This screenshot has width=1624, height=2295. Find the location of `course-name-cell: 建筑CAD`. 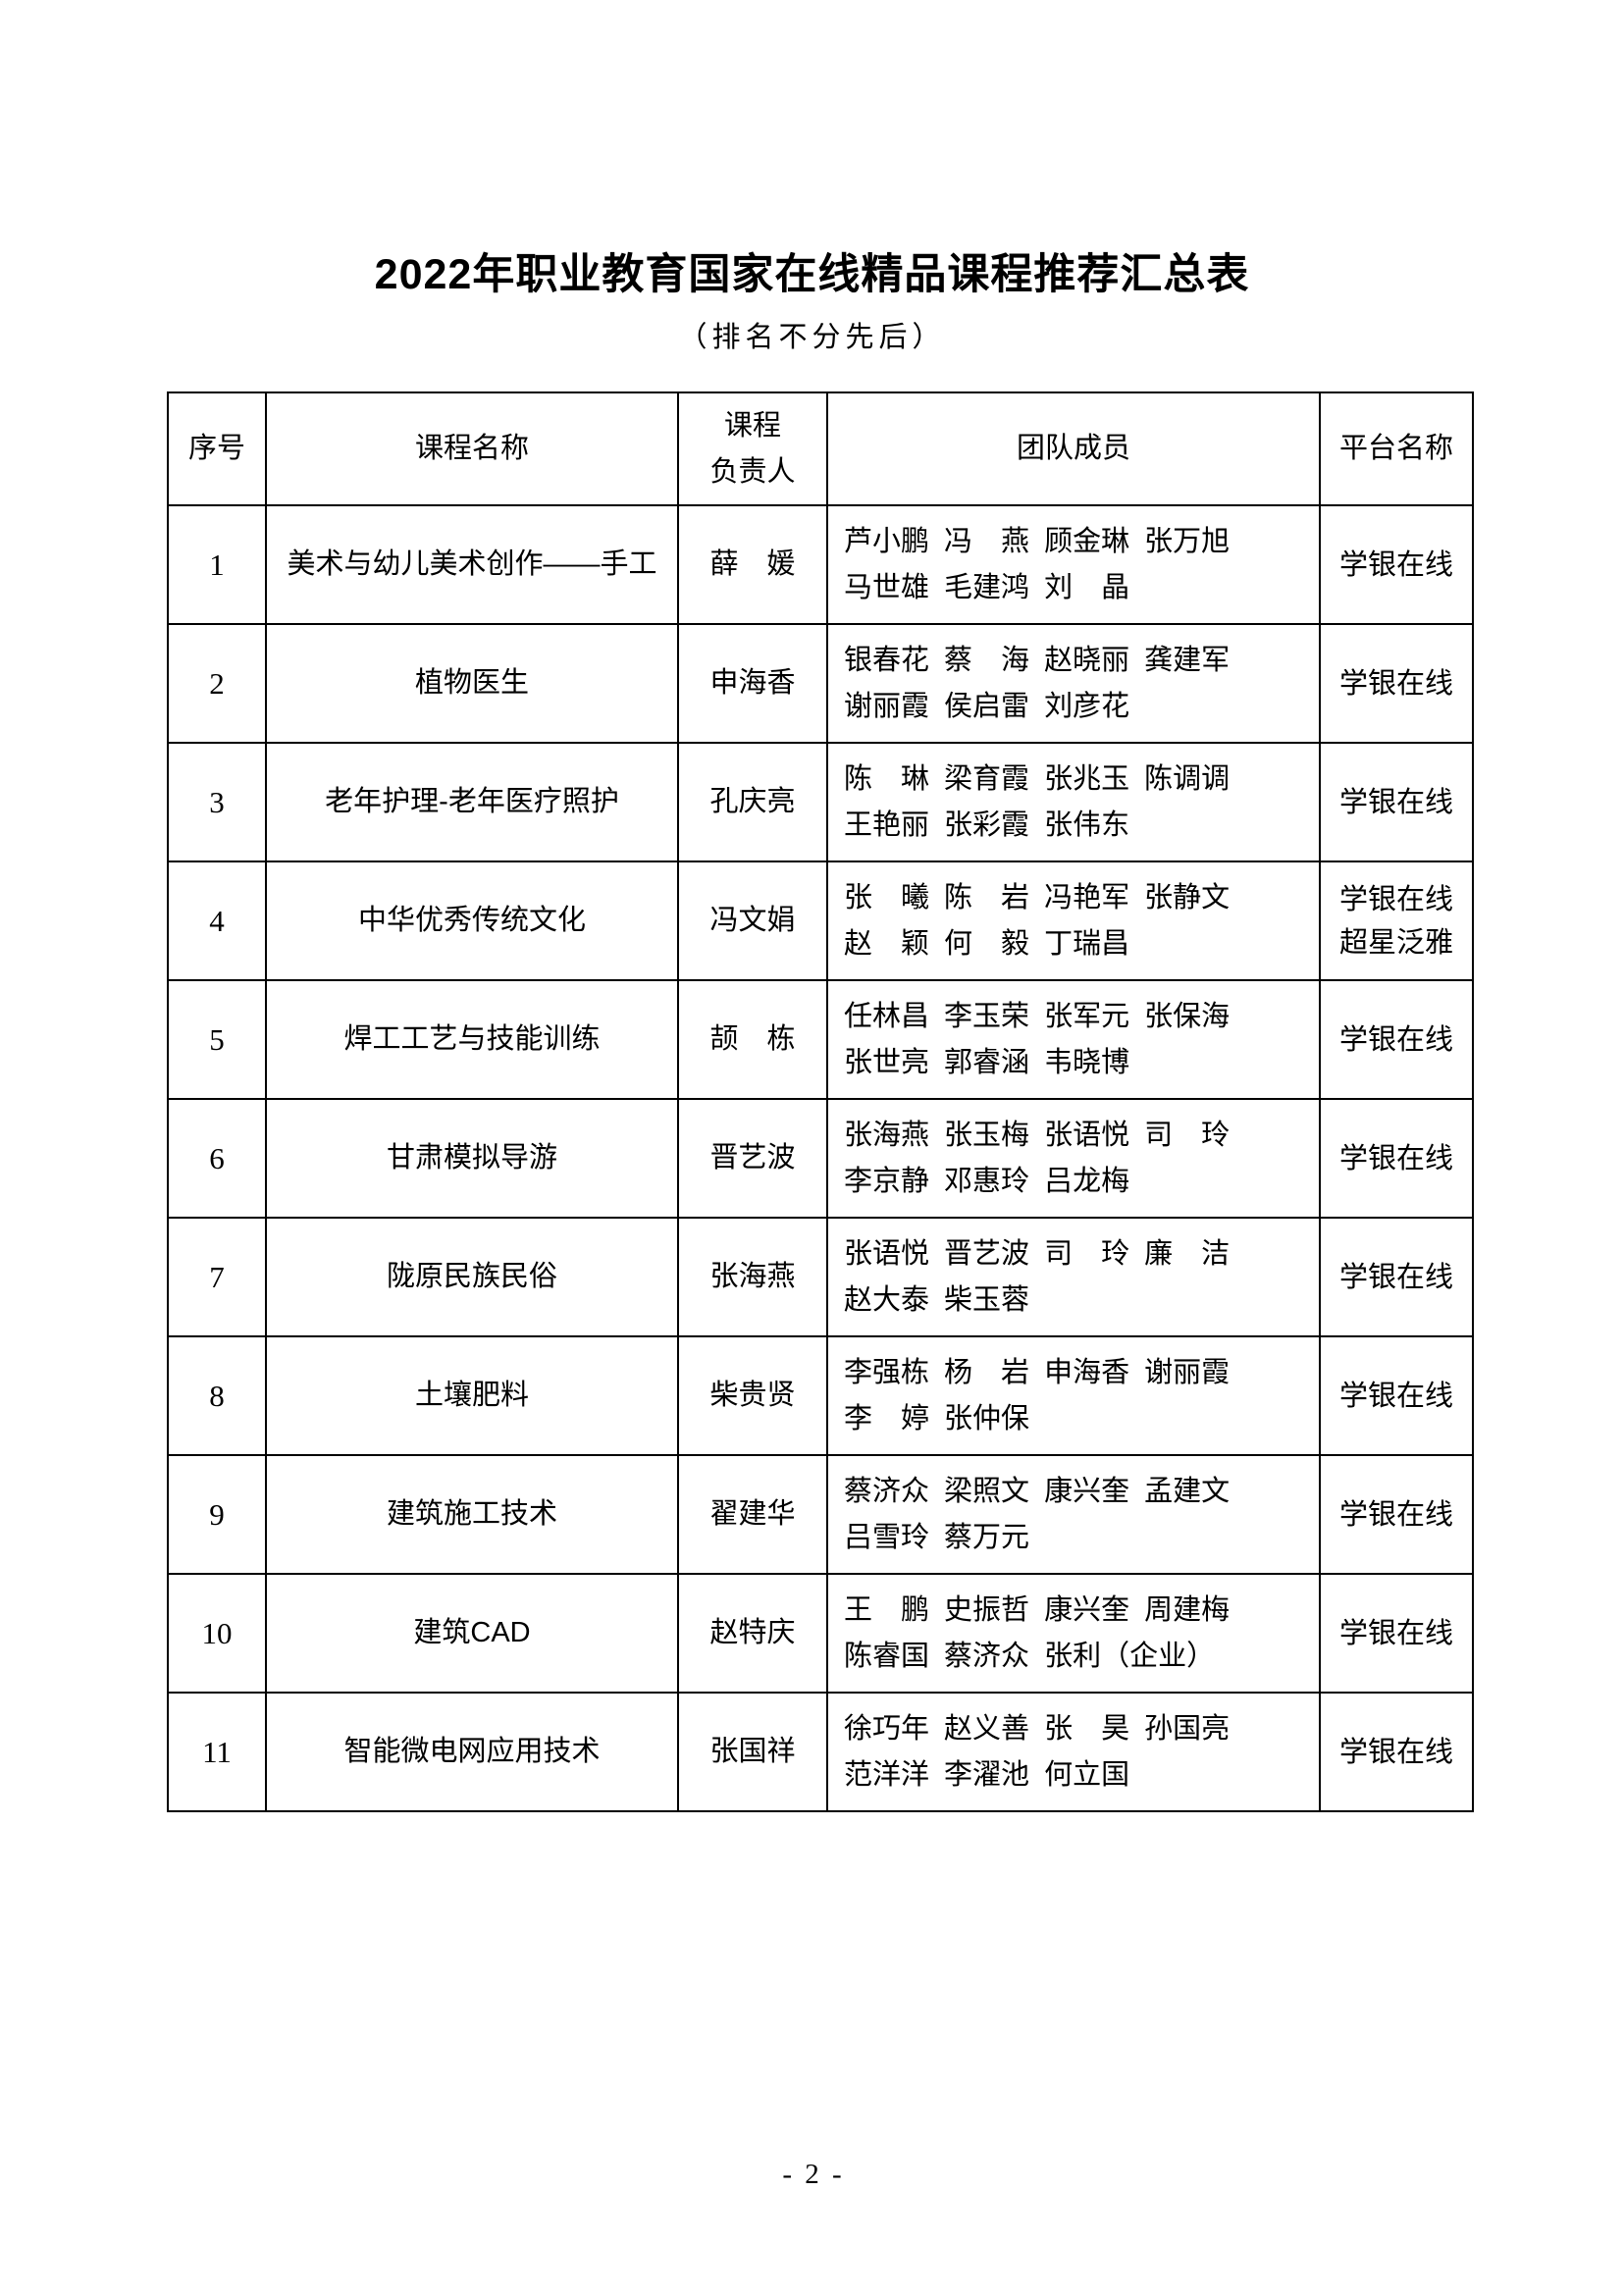

course-name-cell: 建筑CAD is located at coordinates (472, 1634).